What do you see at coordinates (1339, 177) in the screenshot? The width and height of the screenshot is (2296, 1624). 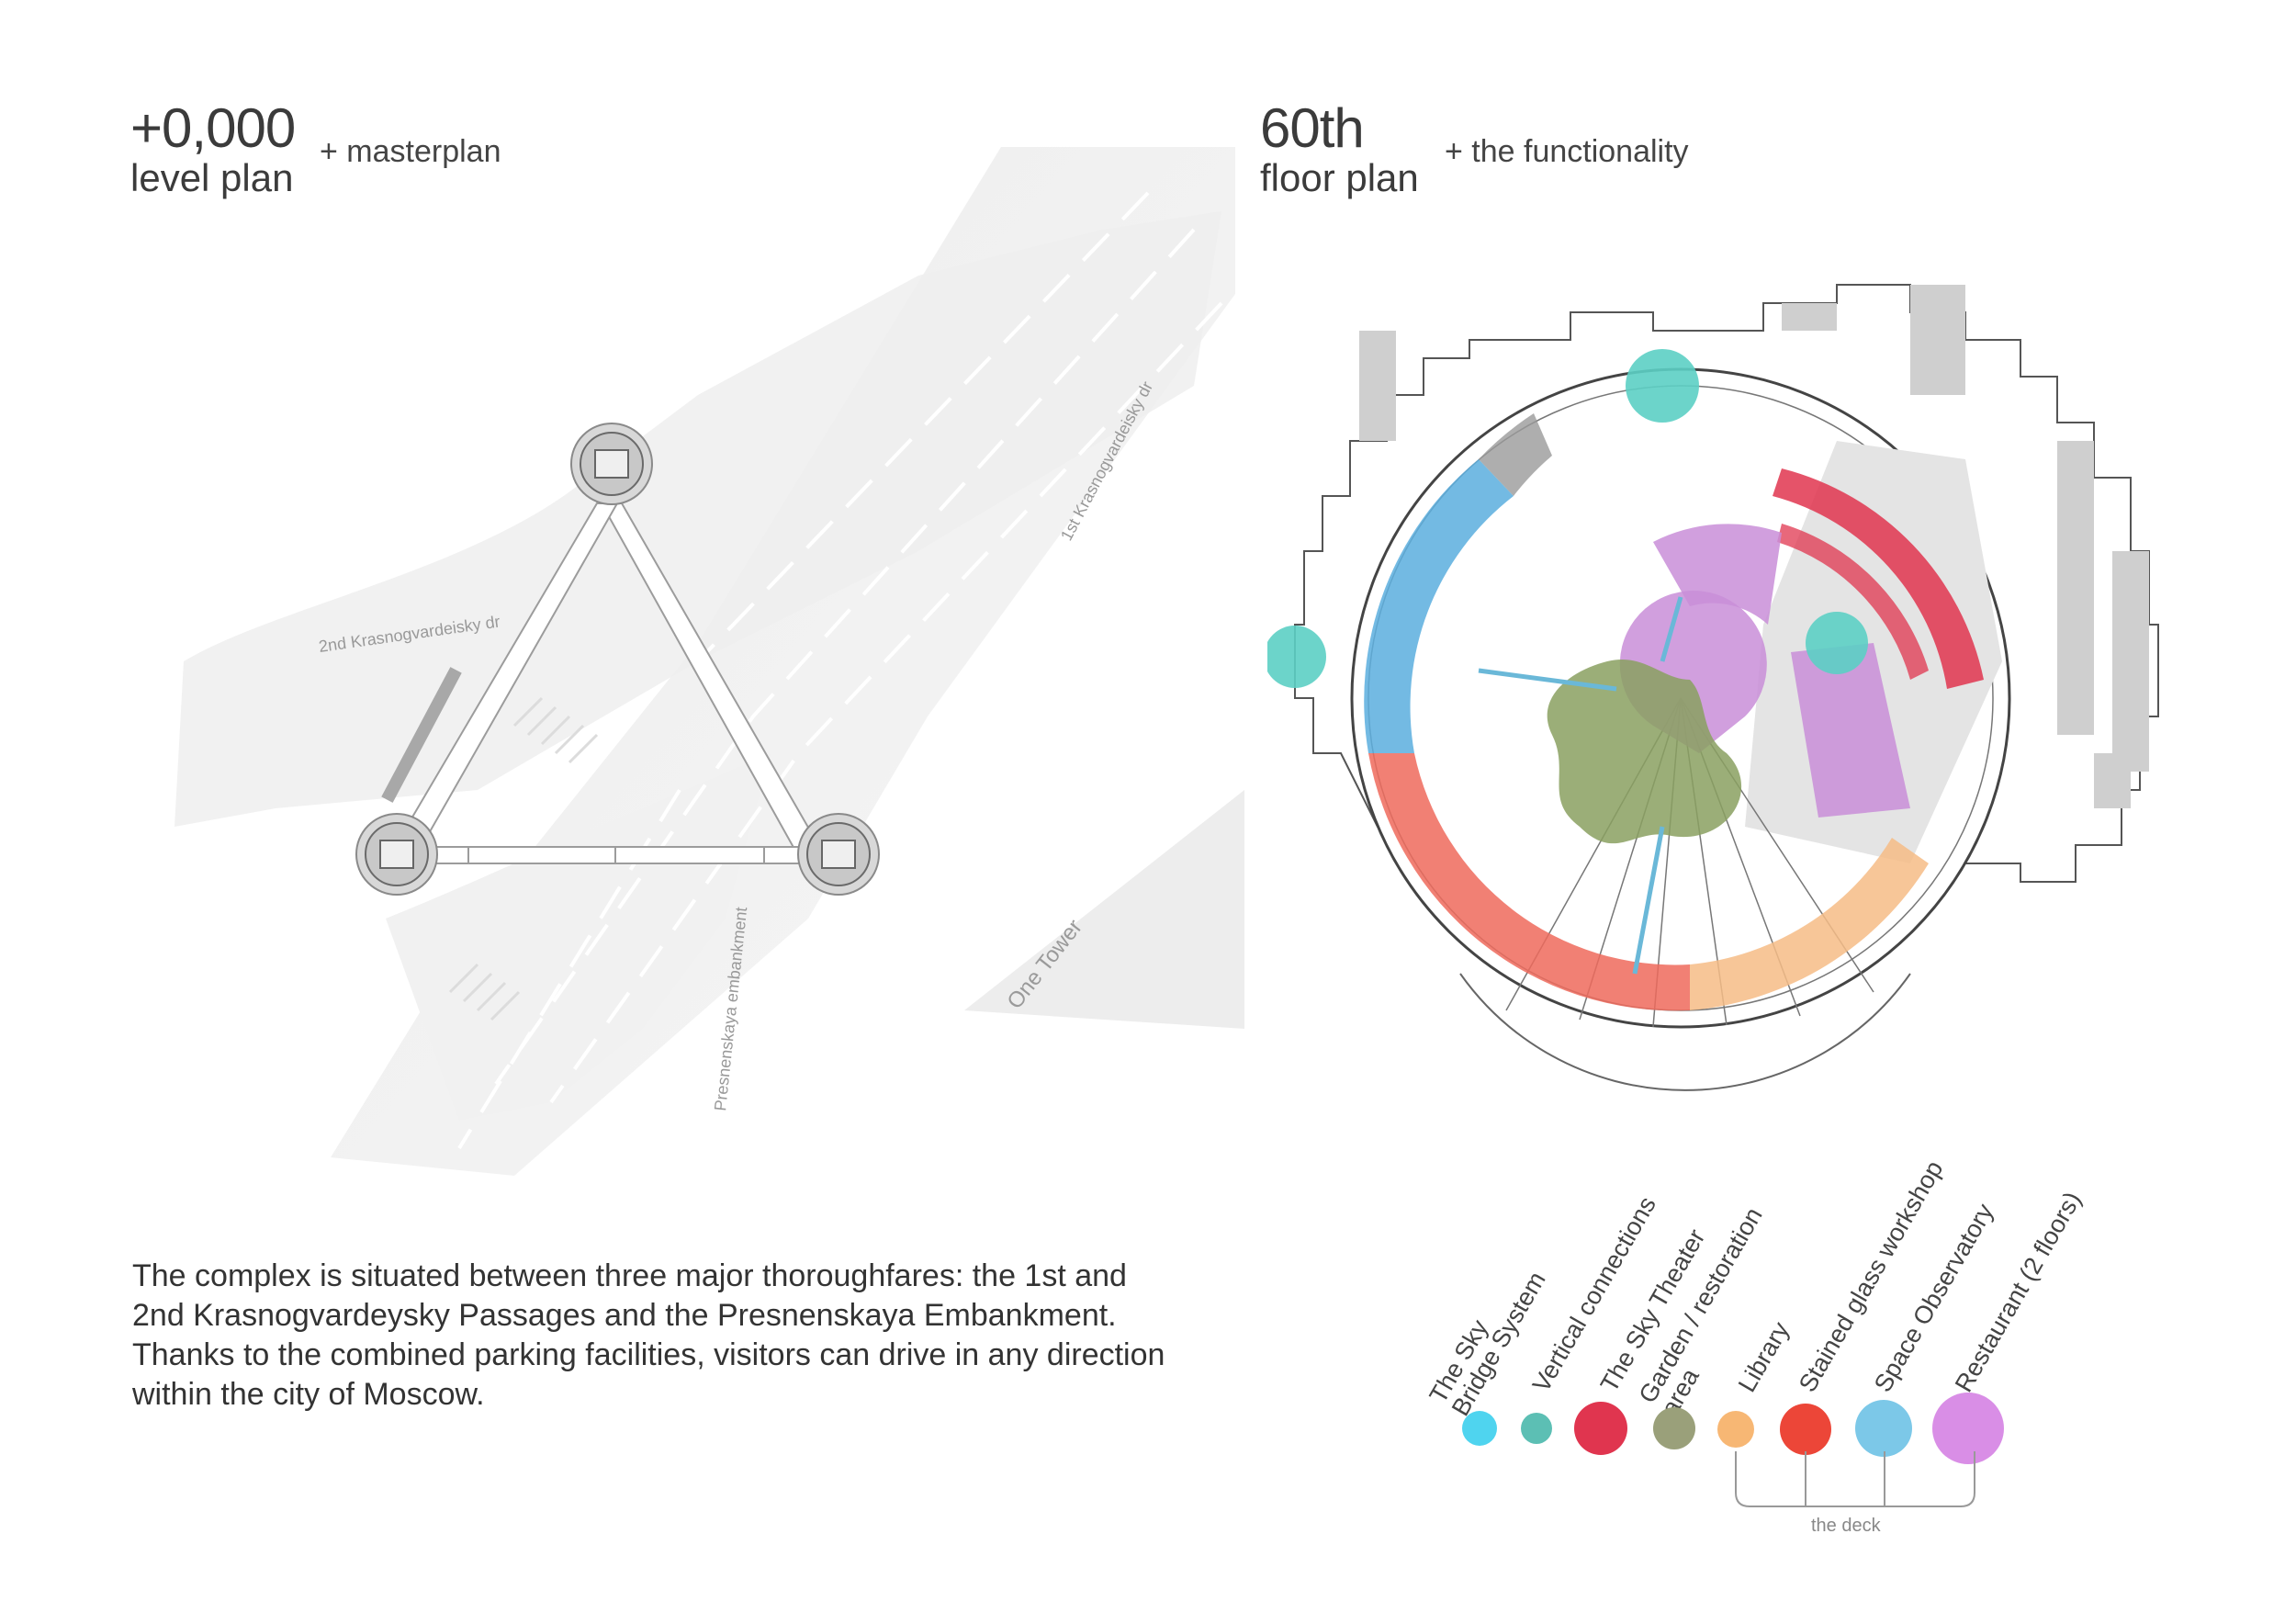 I see `floor-subtitle: floor plan` at bounding box center [1339, 177].